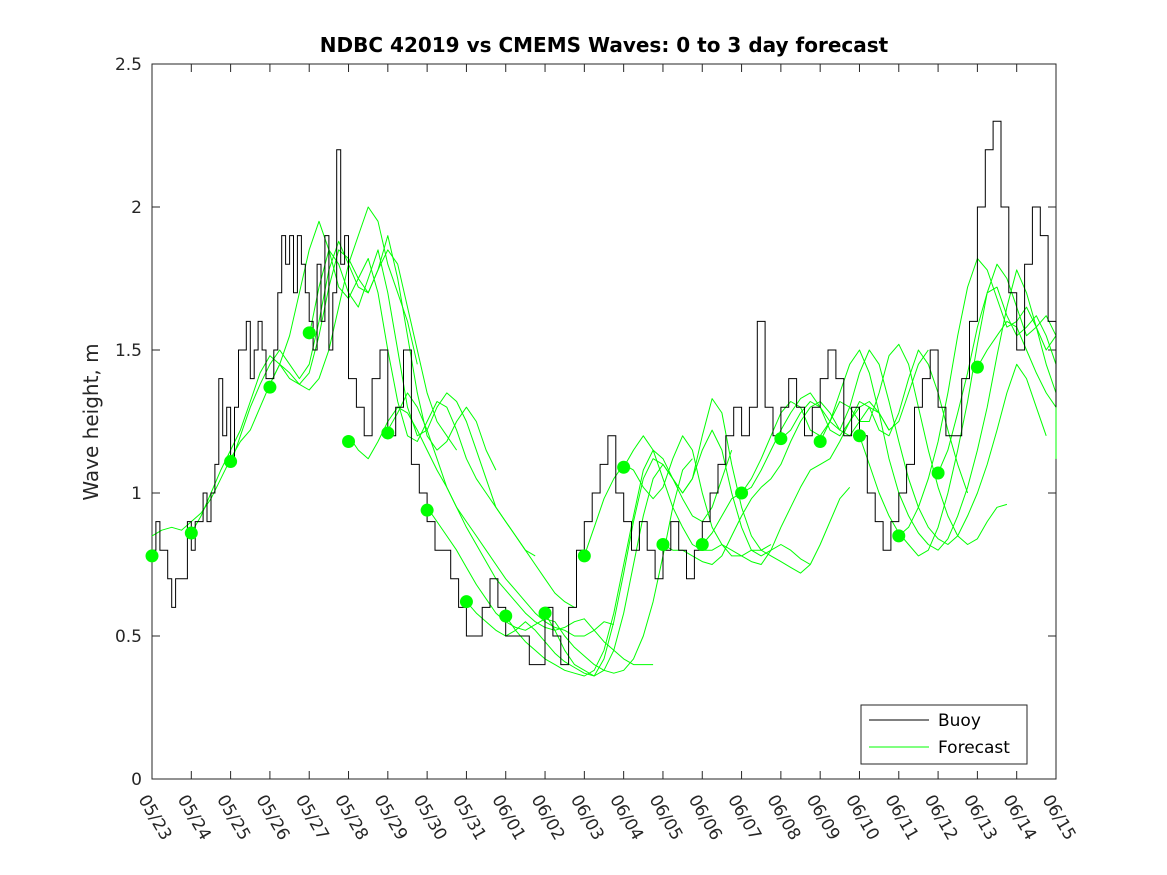 This screenshot has width=1167, height=875. What do you see at coordinates (587, 818) in the screenshot?
I see `x-tick-label: 06/03` at bounding box center [587, 818].